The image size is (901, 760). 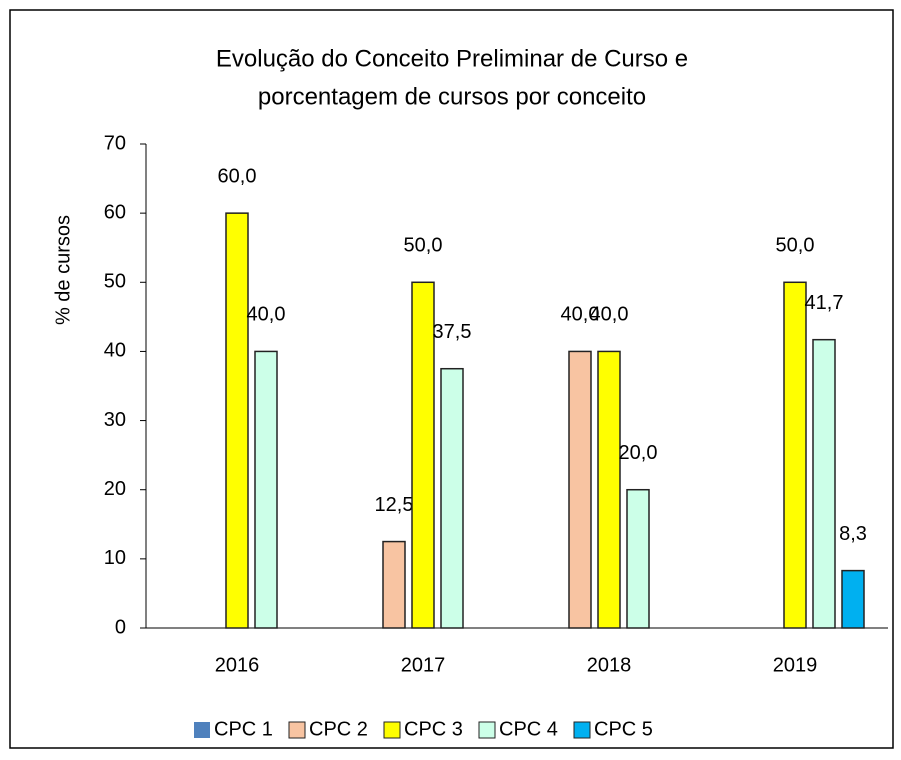 I want to click on x-tick-label: 2016, so click(x=237, y=665).